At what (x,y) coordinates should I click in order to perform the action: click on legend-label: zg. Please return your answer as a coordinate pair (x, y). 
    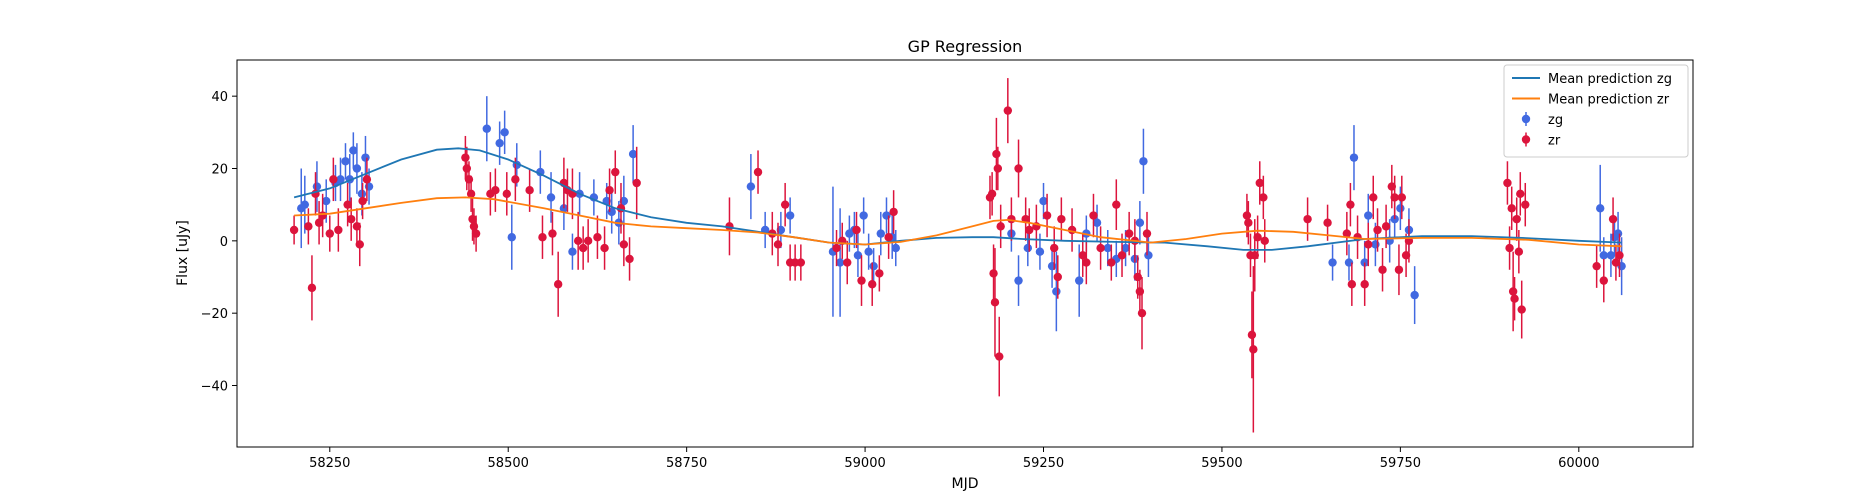
    Looking at the image, I should click on (1555, 120).